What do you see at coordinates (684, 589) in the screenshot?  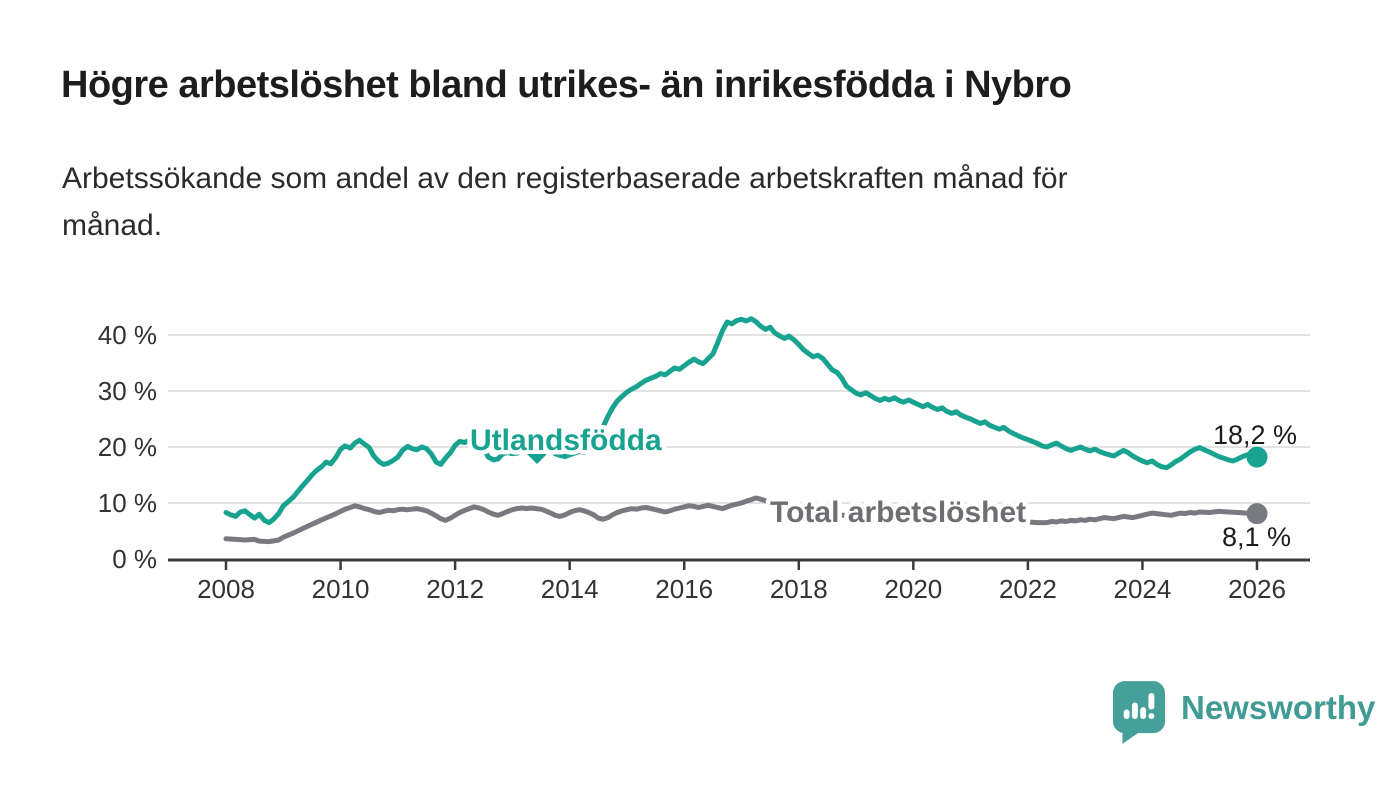 I see `x-tick-label: 2016` at bounding box center [684, 589].